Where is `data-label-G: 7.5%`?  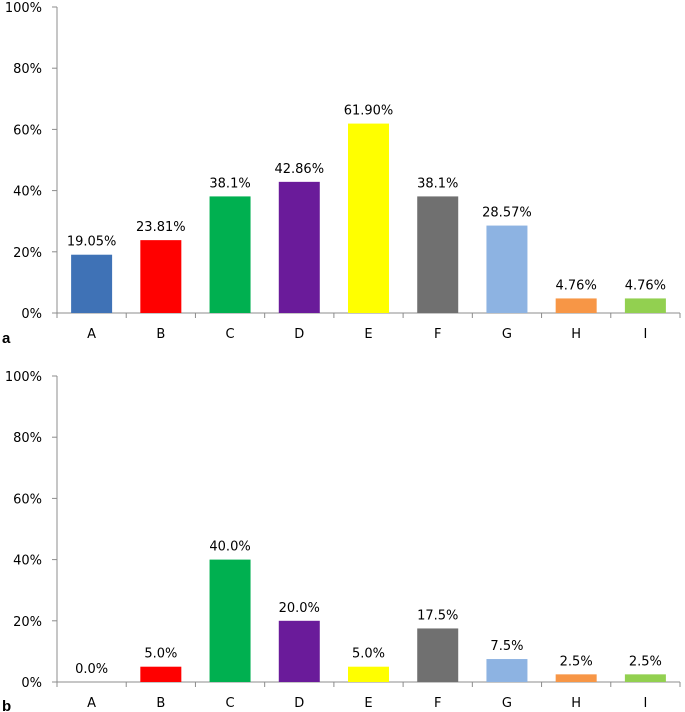
data-label-G: 7.5% is located at coordinates (506, 646).